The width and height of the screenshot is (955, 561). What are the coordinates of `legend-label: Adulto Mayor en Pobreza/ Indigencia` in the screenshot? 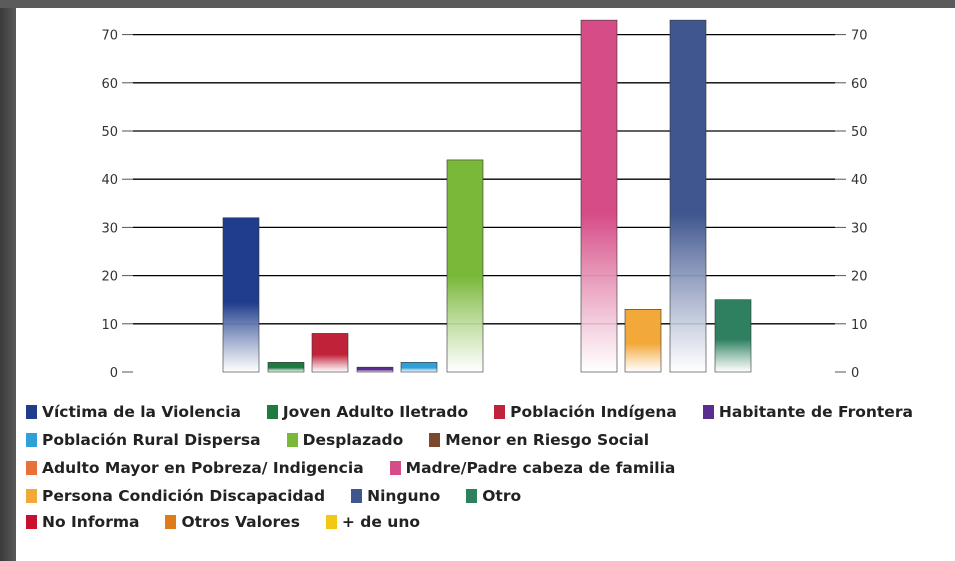 It's located at (203, 468).